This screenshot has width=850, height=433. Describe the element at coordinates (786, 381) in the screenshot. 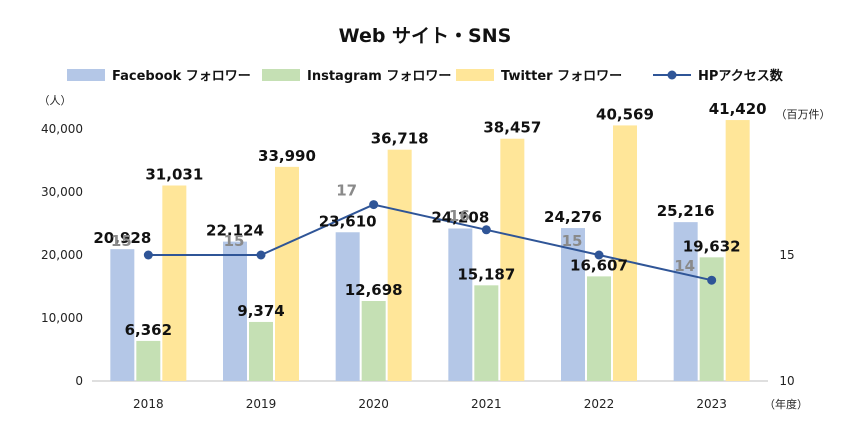

I see `y-right-tick-label: 10` at that location.